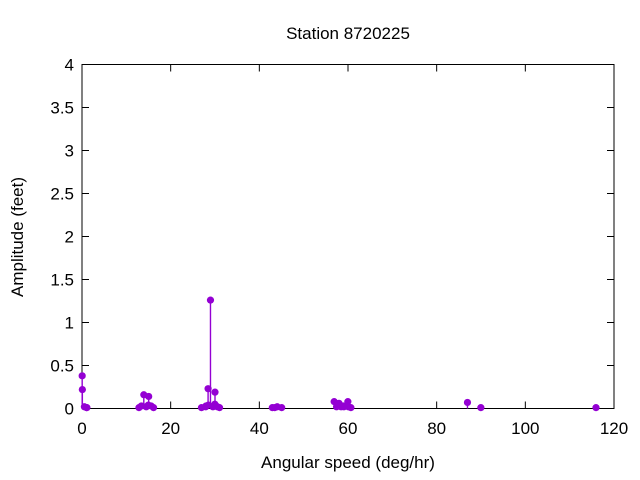 This screenshot has width=640, height=480. I want to click on x-tick-label: 100, so click(525, 428).